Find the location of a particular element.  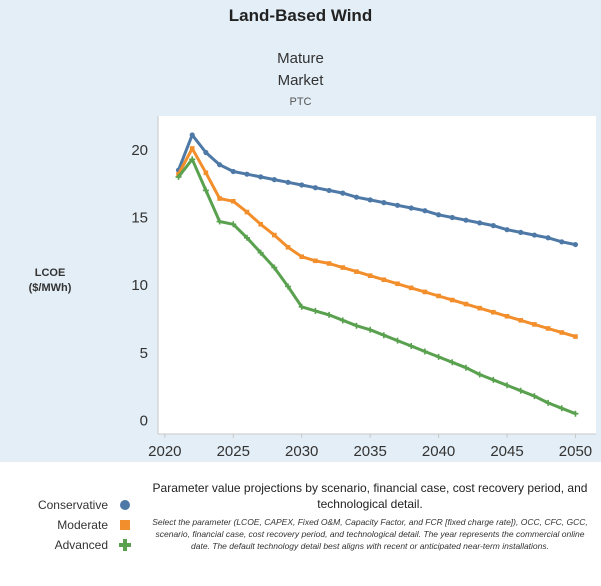

x-tick-label: 2045 is located at coordinates (506, 451).